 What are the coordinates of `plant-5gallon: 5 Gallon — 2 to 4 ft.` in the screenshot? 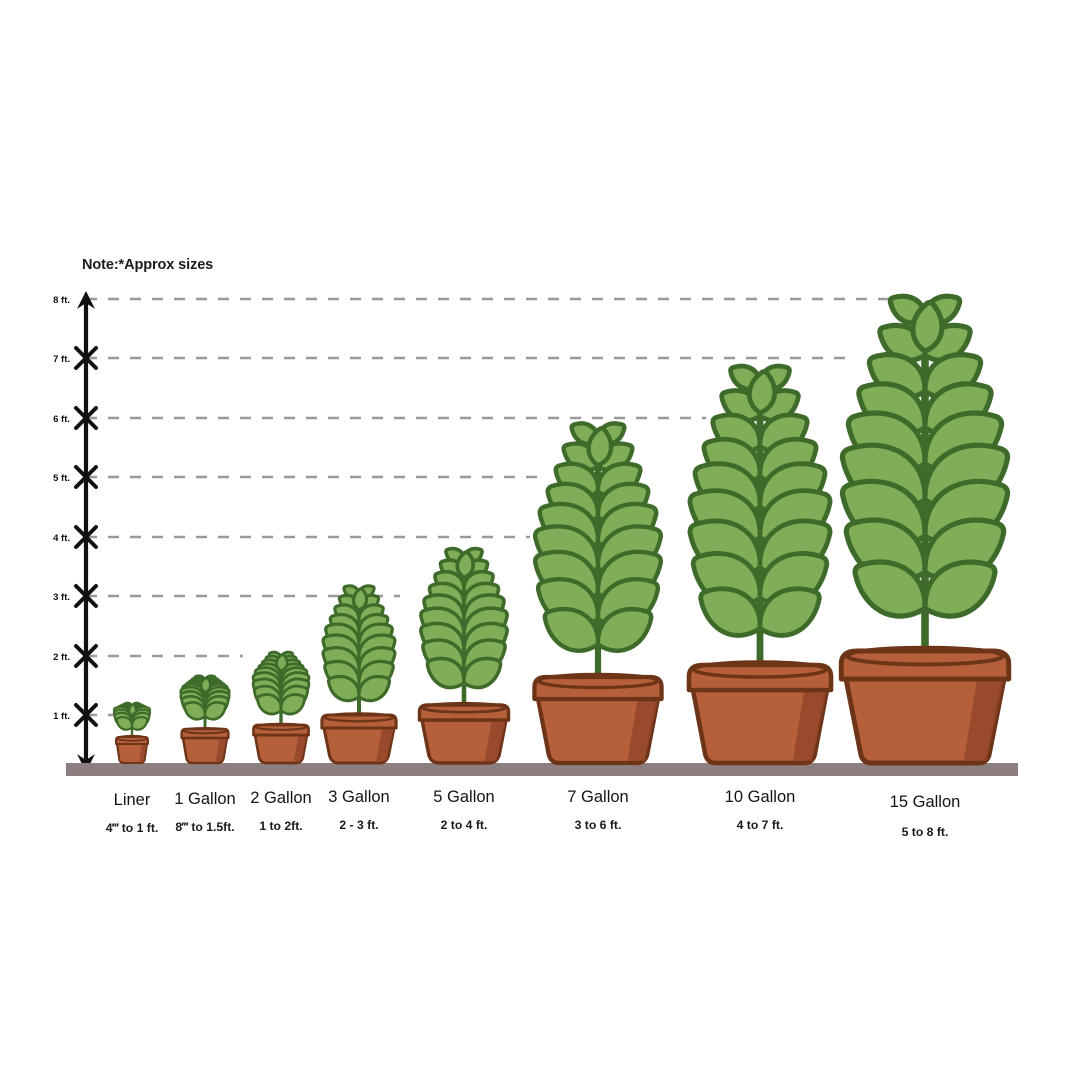 It's located at (464, 655).